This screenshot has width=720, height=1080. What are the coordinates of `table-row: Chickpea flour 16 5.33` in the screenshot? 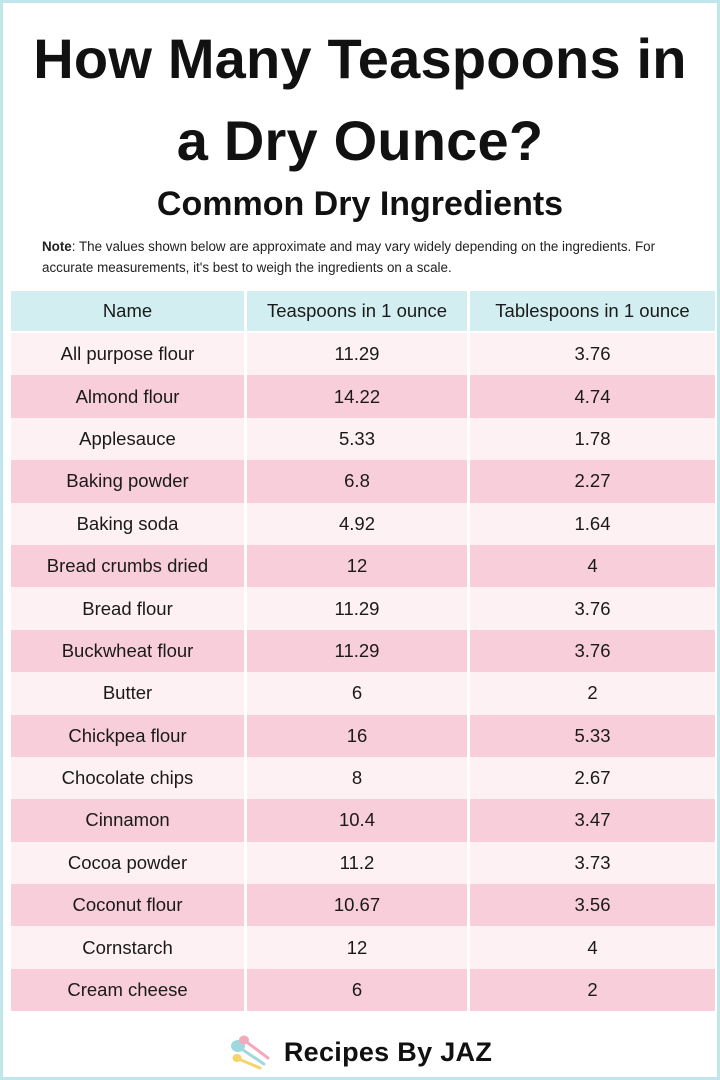 It's located at (363, 735).